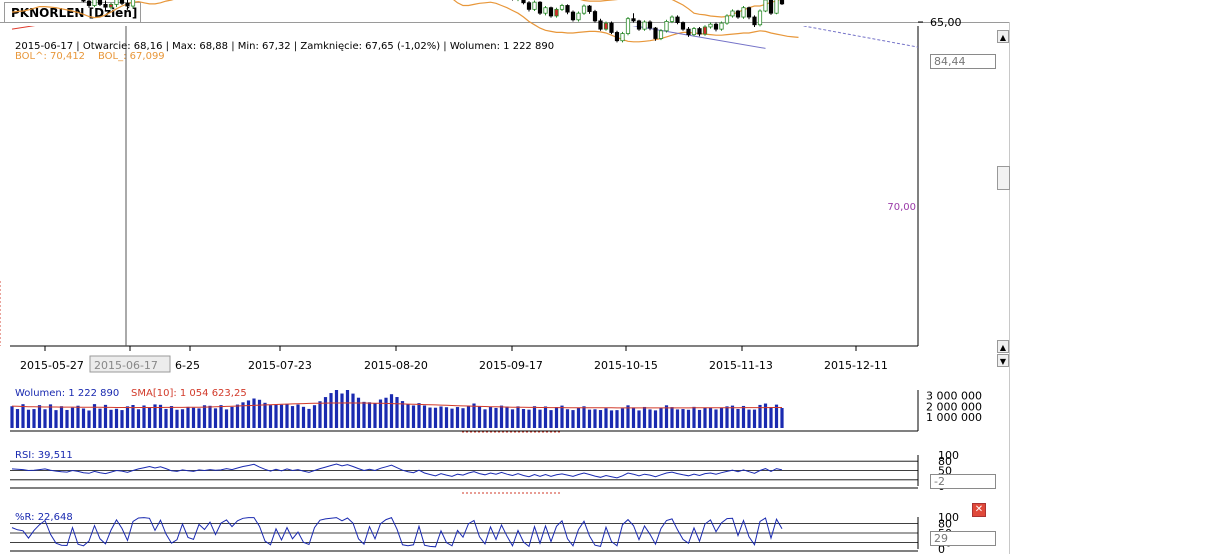 The width and height of the screenshot is (1206, 554). Describe the element at coordinates (1003, 360) in the screenshot. I see `scroll-down-button: ▼` at that location.